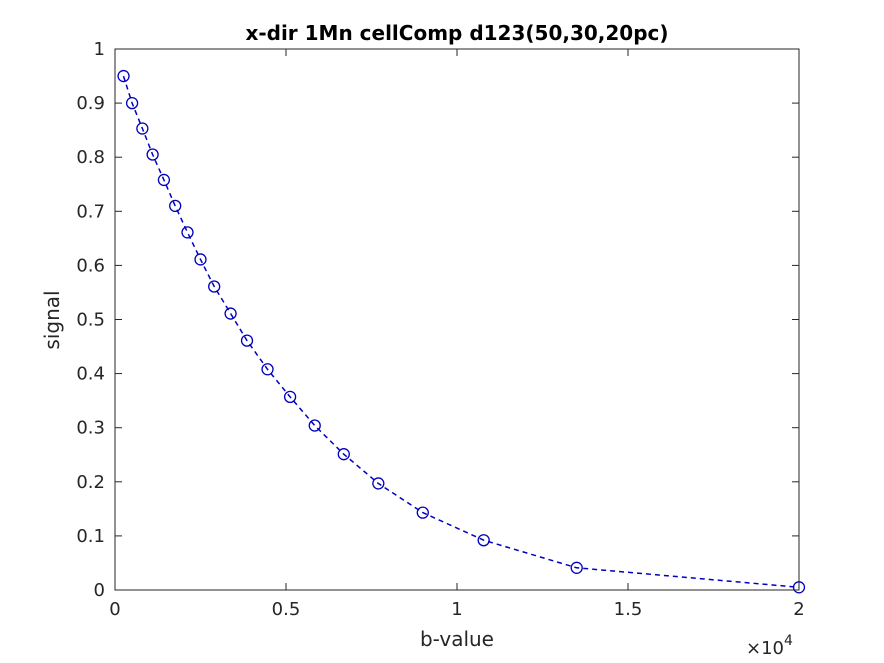 The width and height of the screenshot is (884, 663). What do you see at coordinates (114, 609) in the screenshot?
I see `x-tick-label: 0` at bounding box center [114, 609].